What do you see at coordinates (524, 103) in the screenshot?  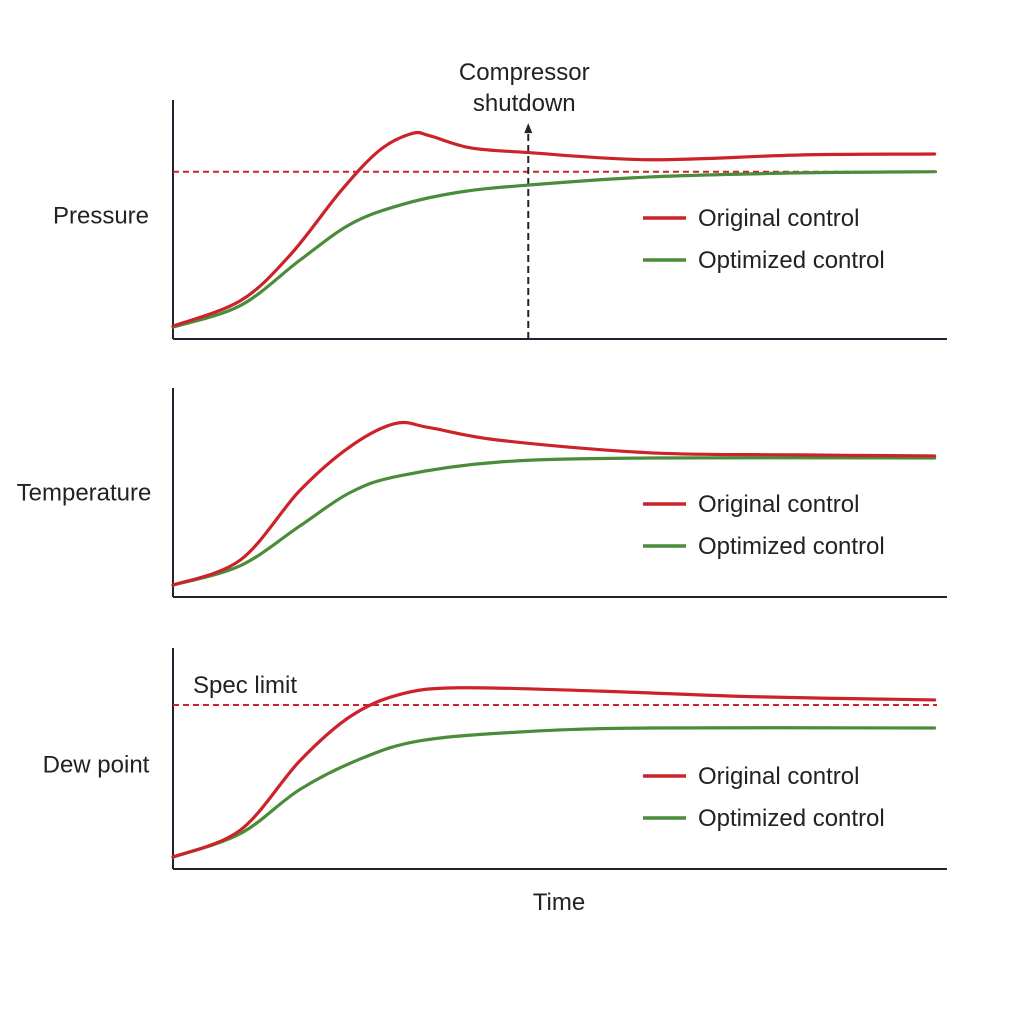 I see `annotation-text-line2: shutdown` at bounding box center [524, 103].